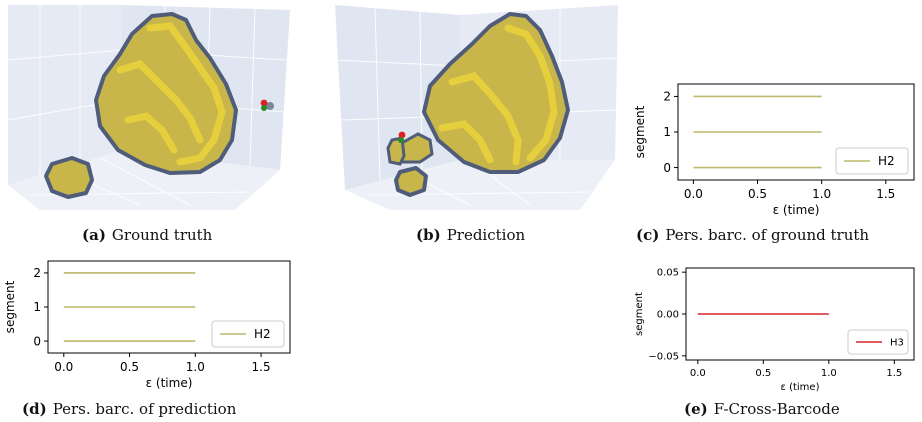  I want to click on pane-left-wall, so click(65, 95).